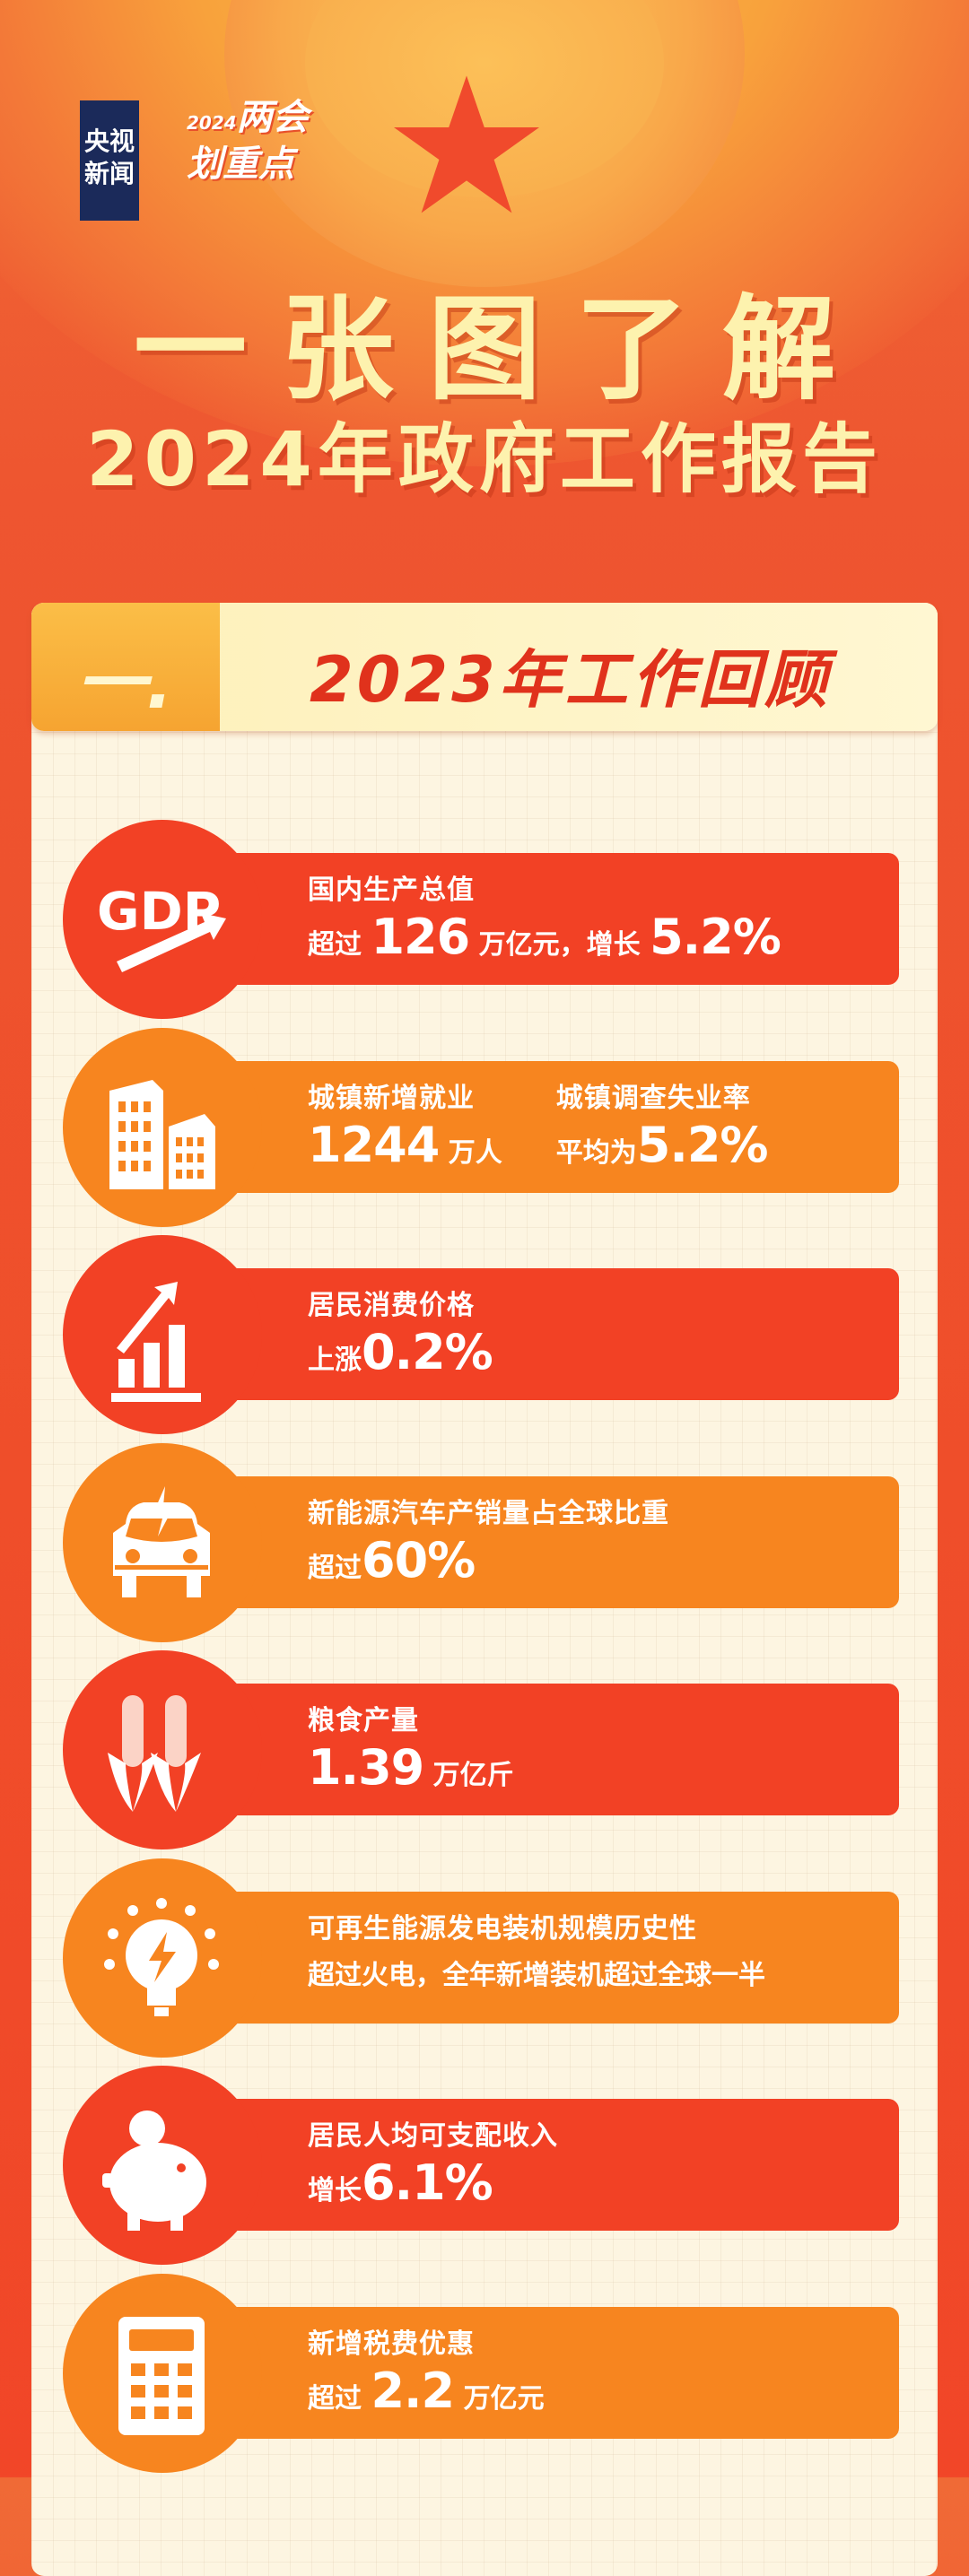 The image size is (969, 2576). I want to click on stat-text: 居民消费价格 上涨0.2%, so click(427, 1338).